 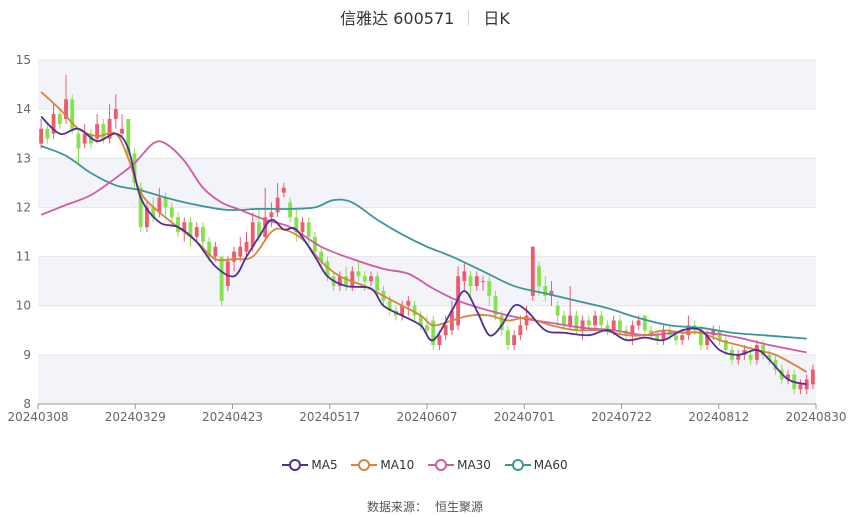 What do you see at coordinates (426, 417) in the screenshot?
I see `x-tick-label: 20240607` at bounding box center [426, 417].